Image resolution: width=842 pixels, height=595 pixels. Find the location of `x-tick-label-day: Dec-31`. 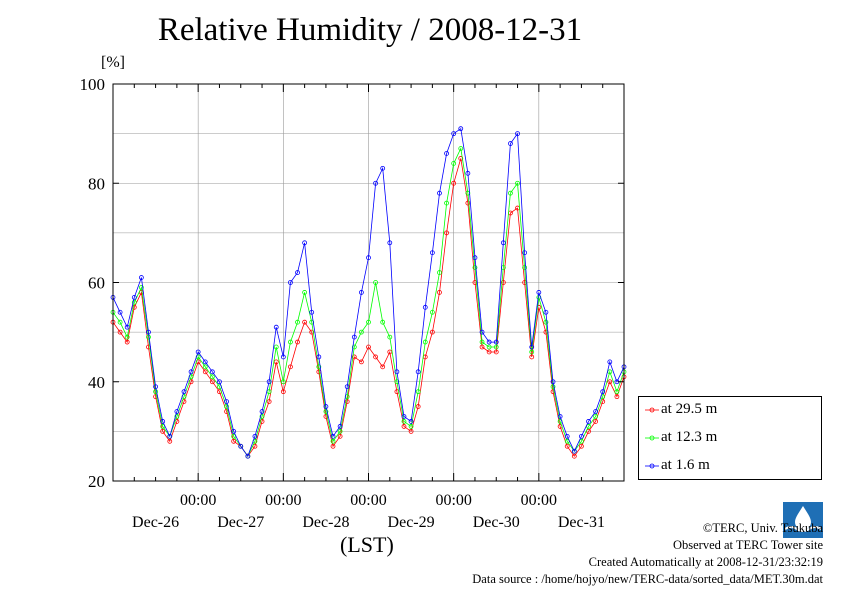

x-tick-label-day: Dec-31 is located at coordinates (581, 522).